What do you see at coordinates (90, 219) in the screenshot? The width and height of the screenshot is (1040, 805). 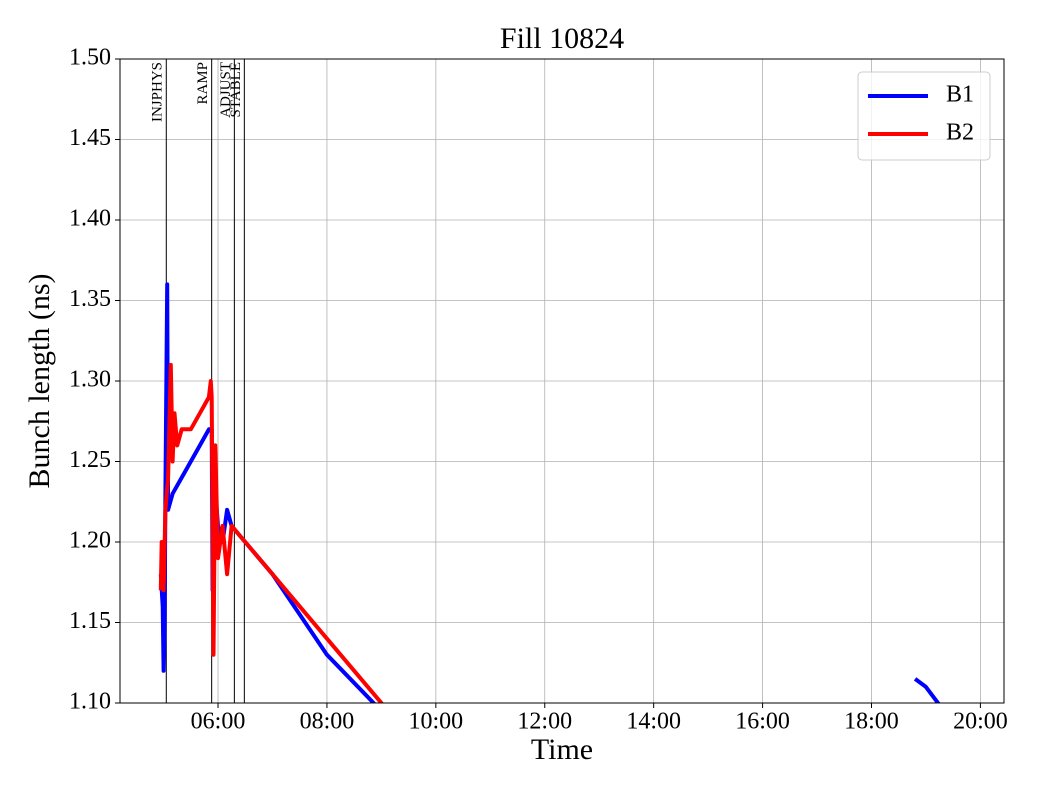 I see `y-tick-label: 1.40` at bounding box center [90, 219].